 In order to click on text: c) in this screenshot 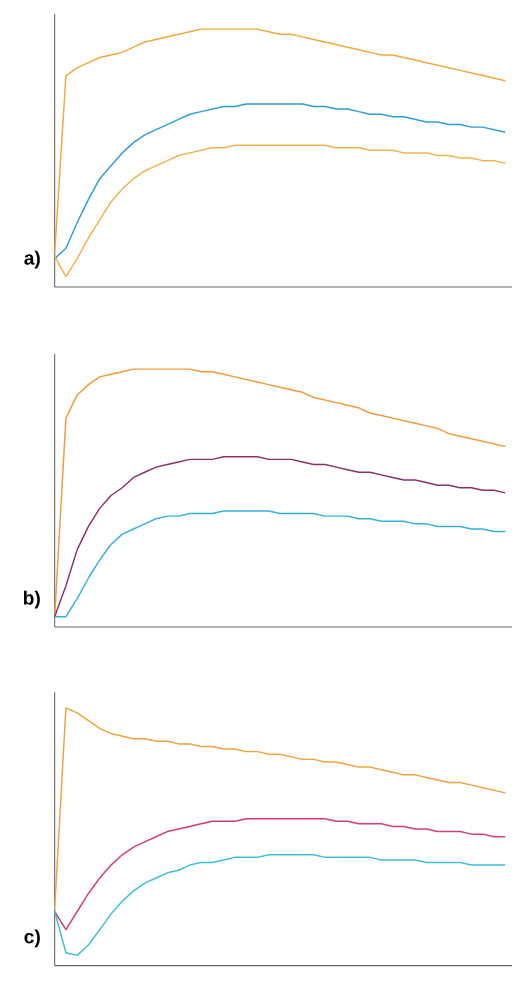, I will do `click(32, 938)`.